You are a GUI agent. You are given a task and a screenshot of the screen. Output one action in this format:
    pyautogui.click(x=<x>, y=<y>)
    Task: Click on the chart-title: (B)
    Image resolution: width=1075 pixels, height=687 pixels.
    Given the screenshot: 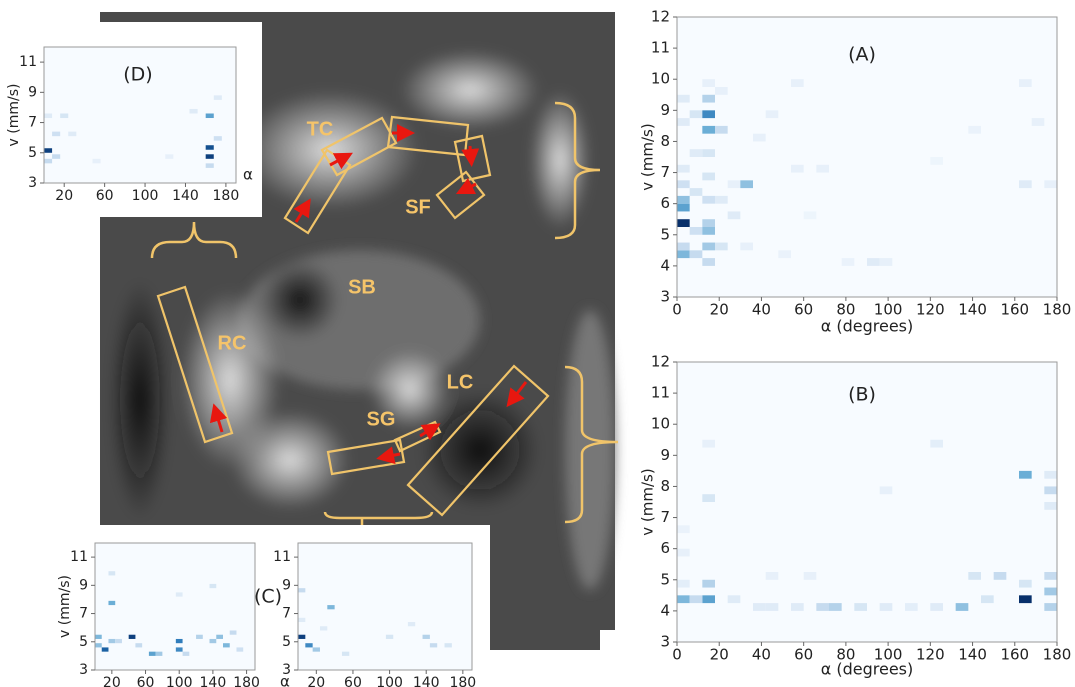 What is the action you would take?
    pyautogui.click(x=862, y=395)
    